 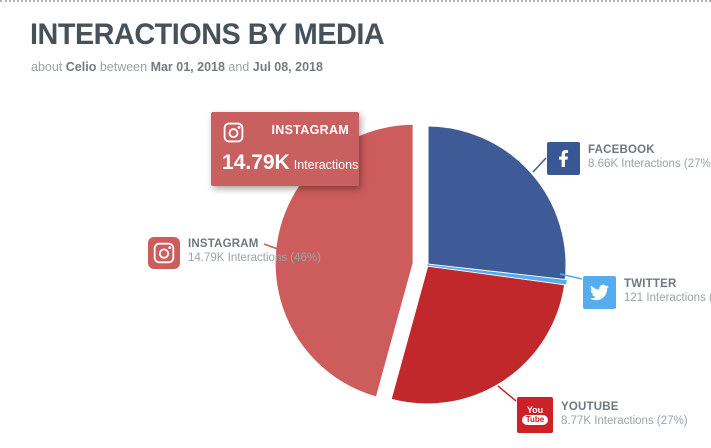 I want to click on legend-item-twitter: TWITTER 121 Interactions (0%), so click(x=647, y=292).